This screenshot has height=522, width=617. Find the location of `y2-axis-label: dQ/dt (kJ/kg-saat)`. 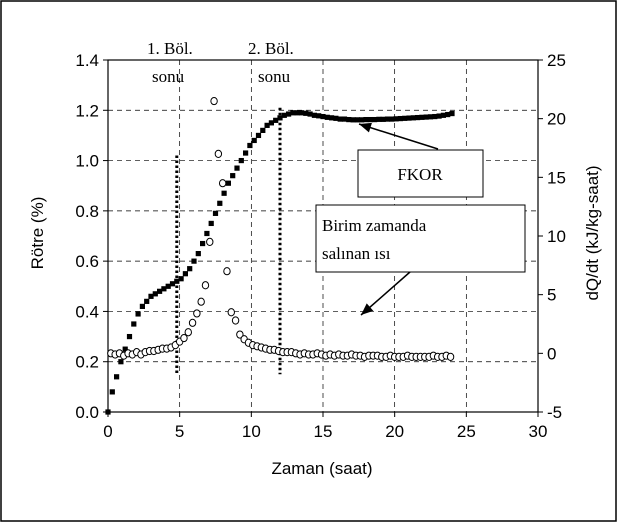

y2-axis-label: dQ/dt (kJ/kg-saat) is located at coordinates (592, 232).